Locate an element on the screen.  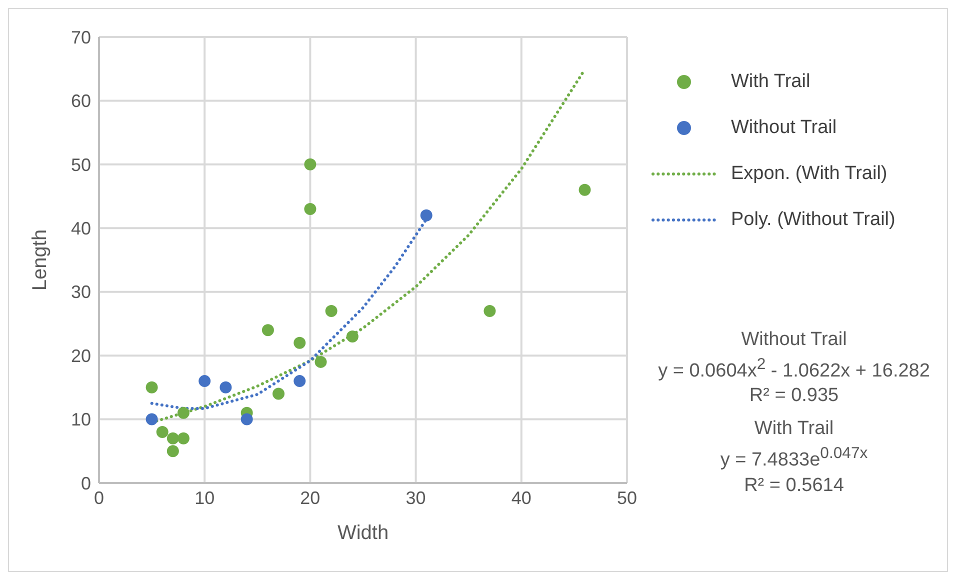
x-tick-label: 20 is located at coordinates (310, 498).